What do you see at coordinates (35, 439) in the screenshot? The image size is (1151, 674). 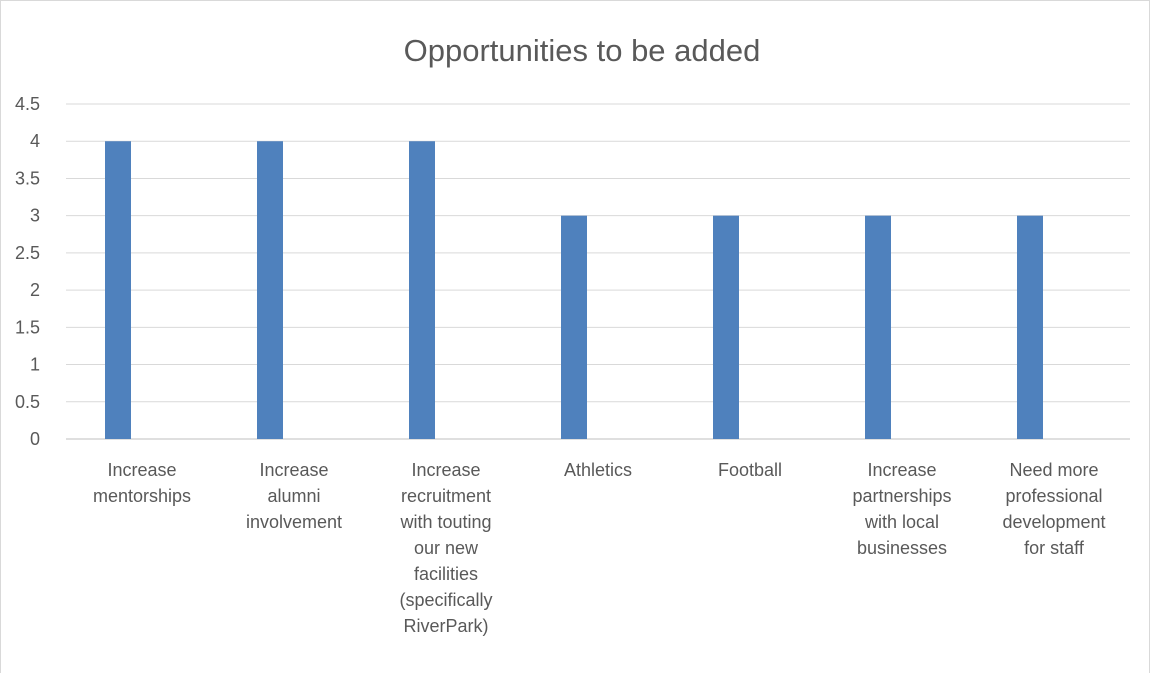 I see `y-tick-label: 0` at bounding box center [35, 439].